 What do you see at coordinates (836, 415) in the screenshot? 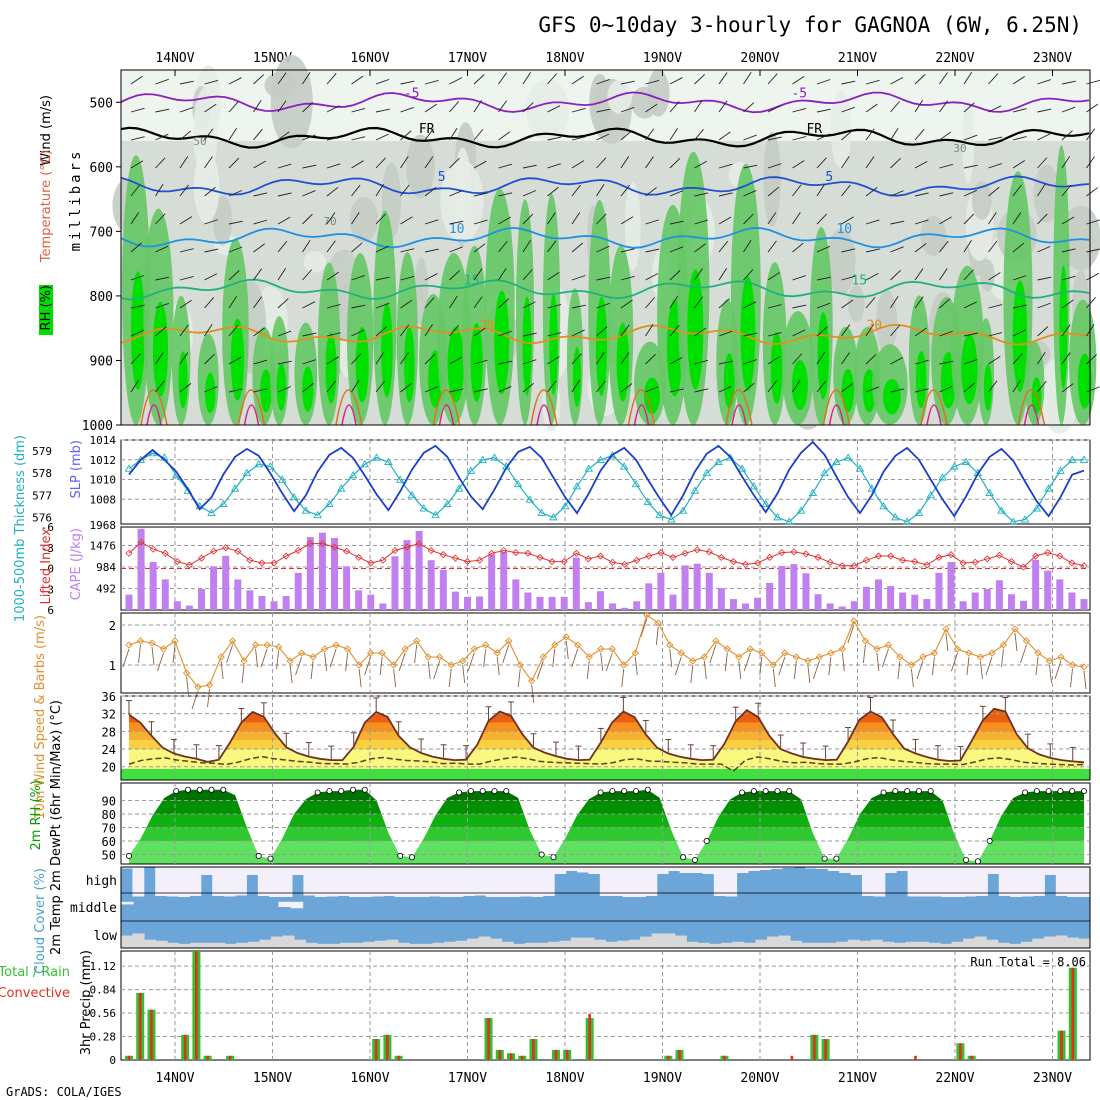
I see `temp-30-contour` at bounding box center [836, 415].